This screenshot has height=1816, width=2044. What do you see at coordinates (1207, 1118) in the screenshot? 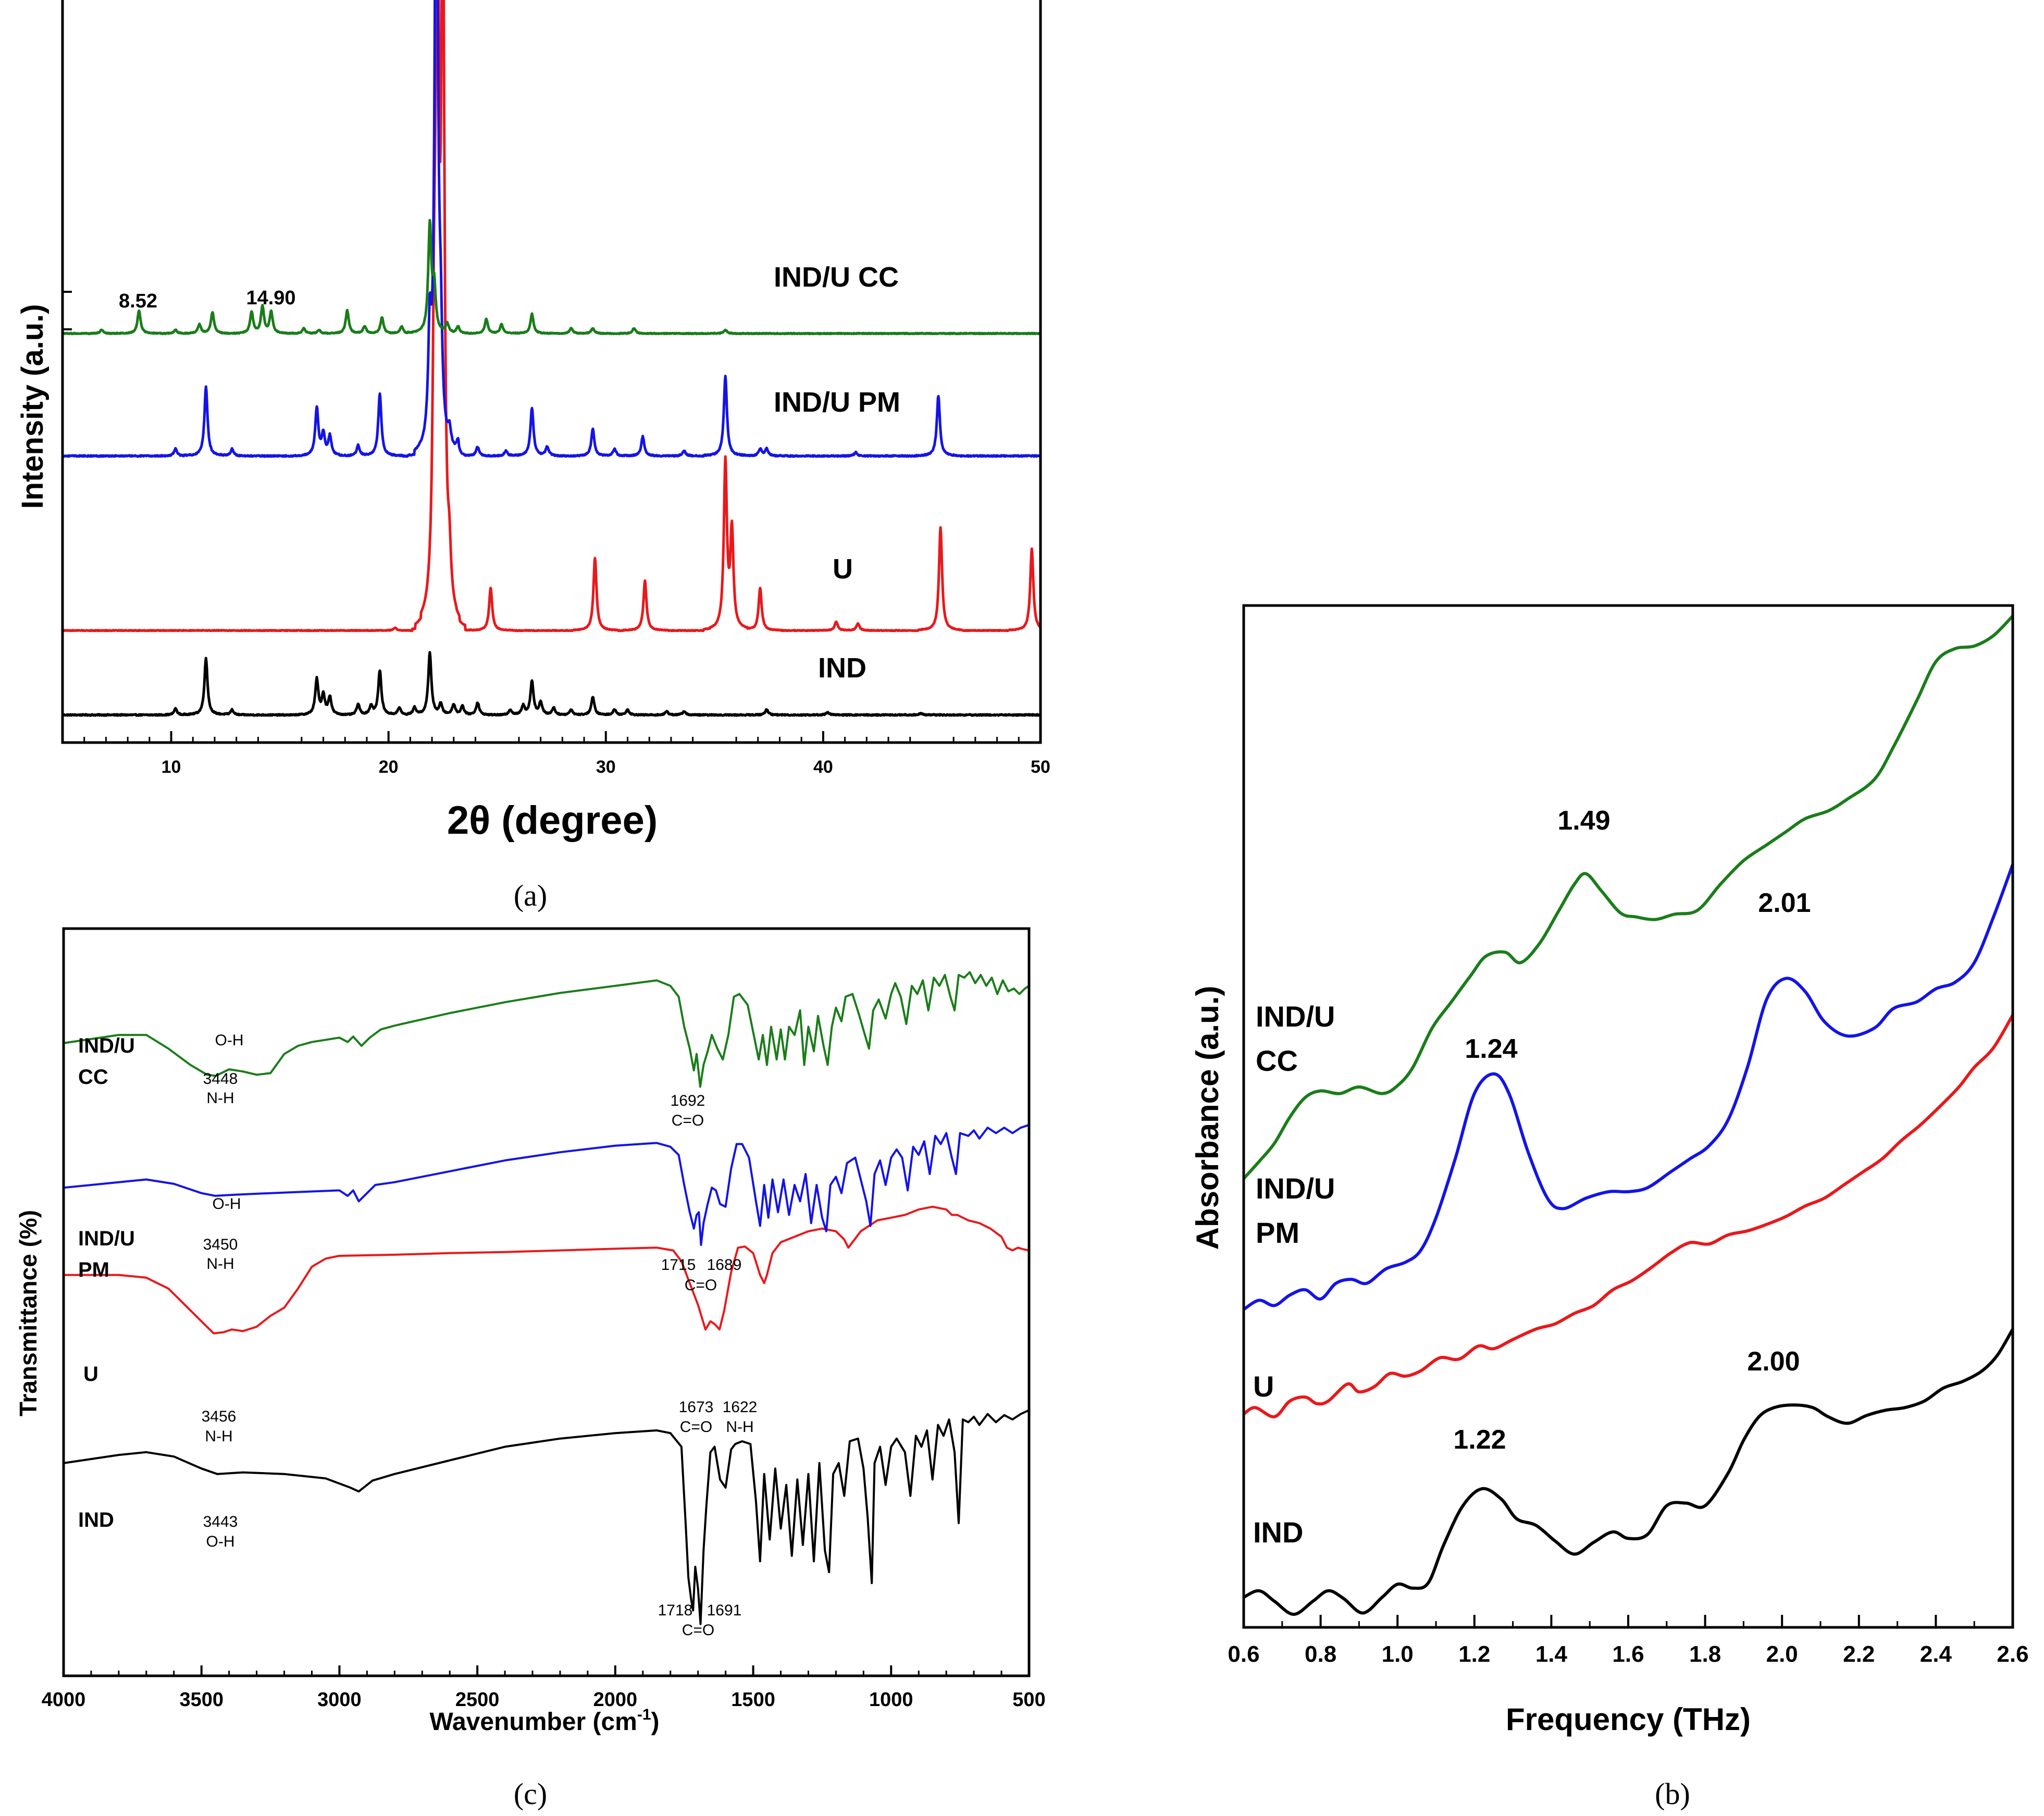
I see `panel-b-ylabel: Absorbance (a.u.)` at bounding box center [1207, 1118].